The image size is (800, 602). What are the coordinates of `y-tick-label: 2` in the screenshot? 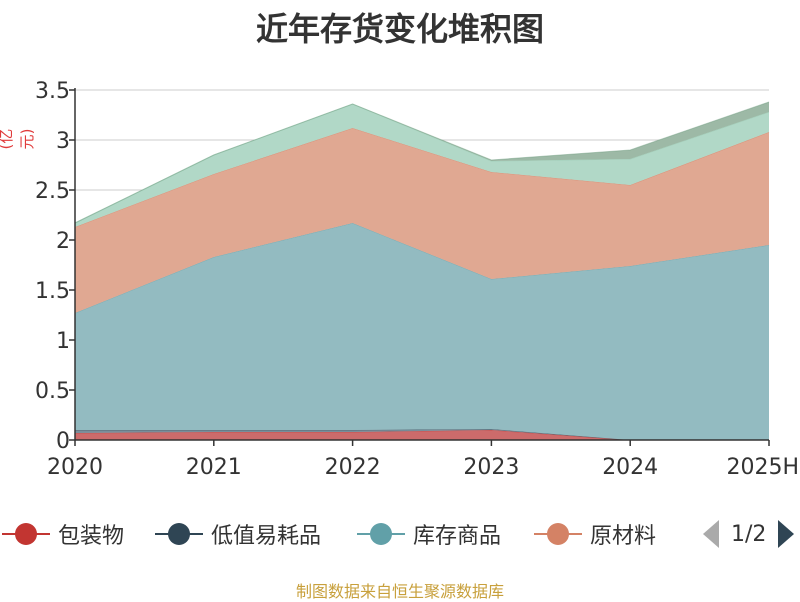 It's located at (63, 241).